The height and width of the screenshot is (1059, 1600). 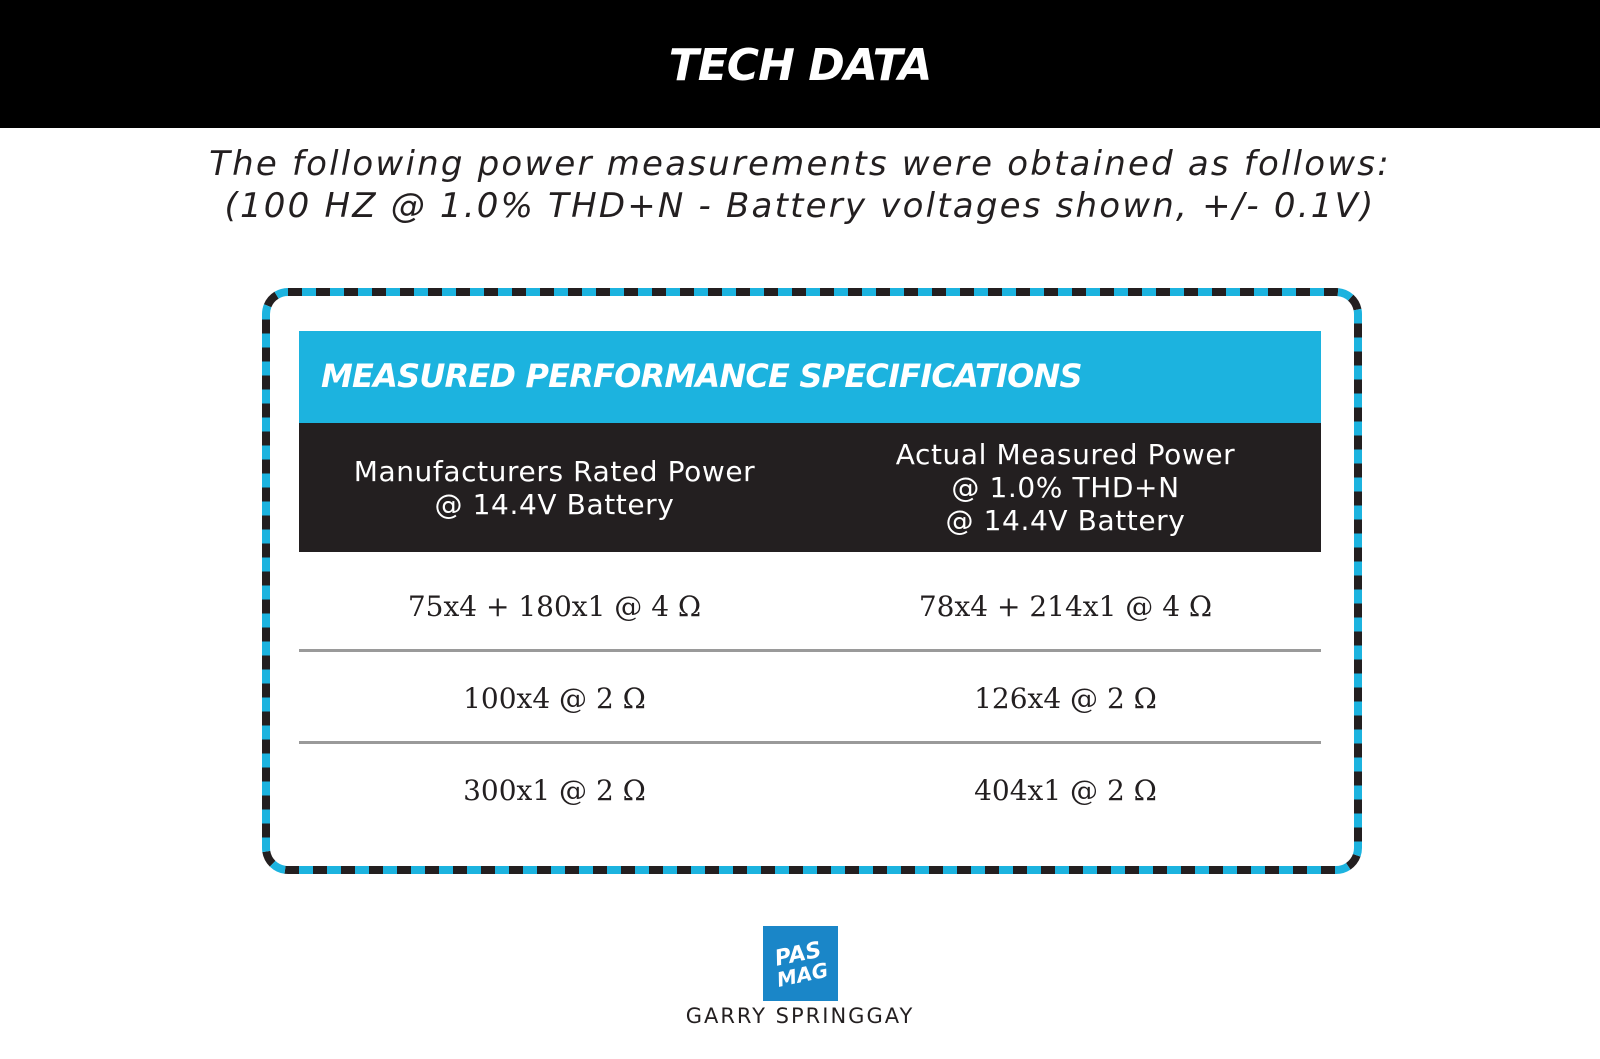 I want to click on pasmag-logo: PAS MAG, so click(x=800, y=963).